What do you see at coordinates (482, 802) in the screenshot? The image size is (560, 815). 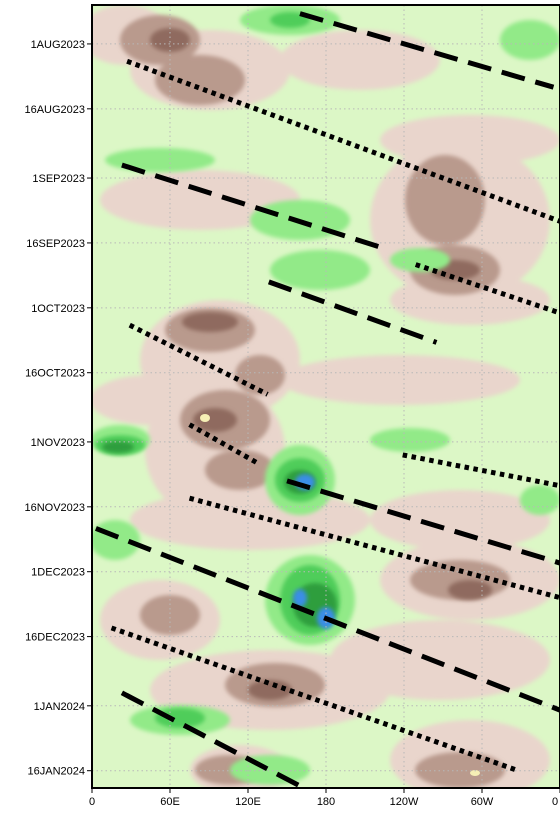 I see `x-tick-label: 60W` at bounding box center [482, 802].